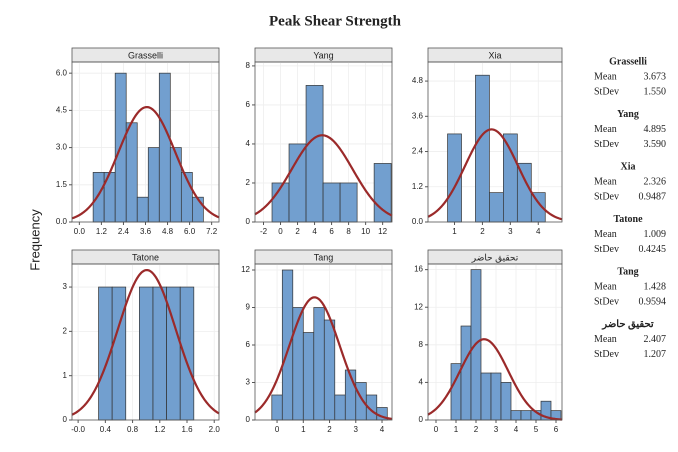 The image size is (678, 452). I want to click on y-tick-label: 6.0, so click(62, 72).